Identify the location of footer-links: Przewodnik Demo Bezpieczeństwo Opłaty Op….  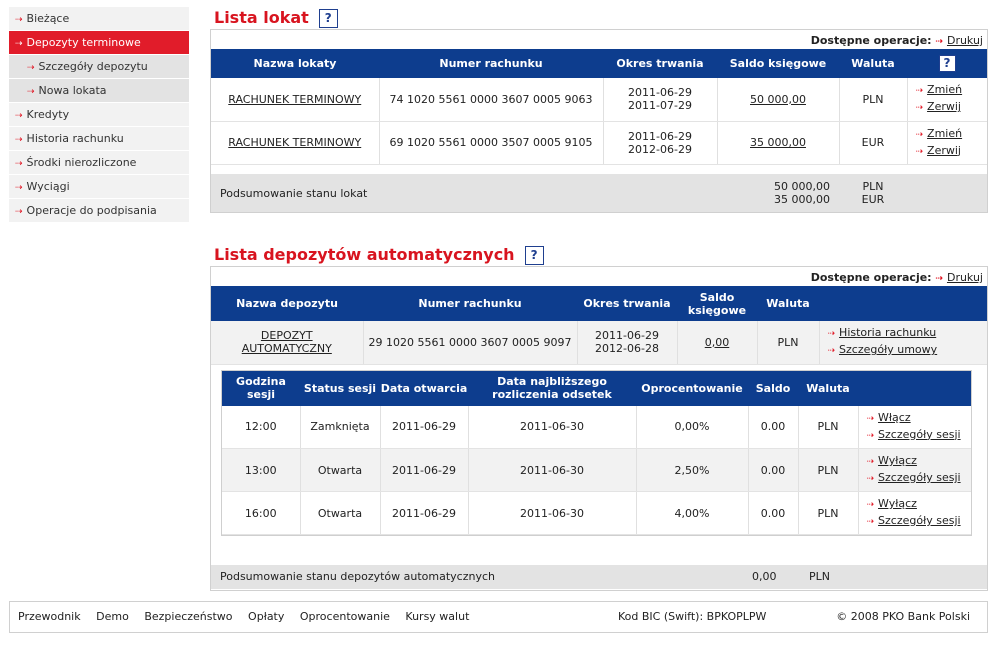
(249, 617).